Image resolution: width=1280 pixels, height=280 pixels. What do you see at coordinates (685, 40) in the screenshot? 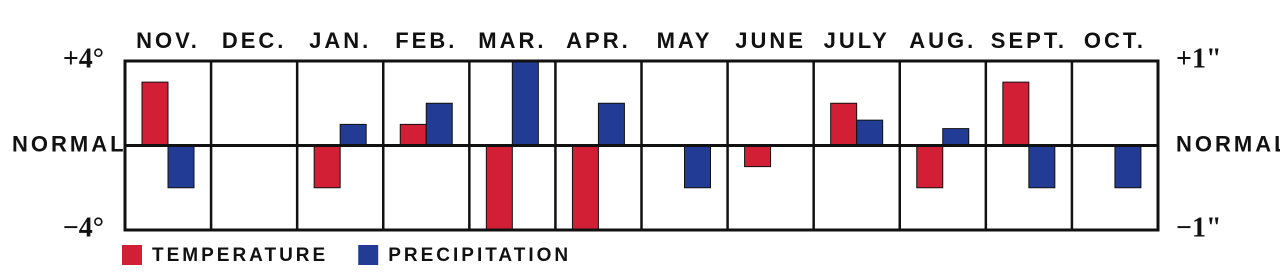
I see `x-tick-label: MAY` at bounding box center [685, 40].